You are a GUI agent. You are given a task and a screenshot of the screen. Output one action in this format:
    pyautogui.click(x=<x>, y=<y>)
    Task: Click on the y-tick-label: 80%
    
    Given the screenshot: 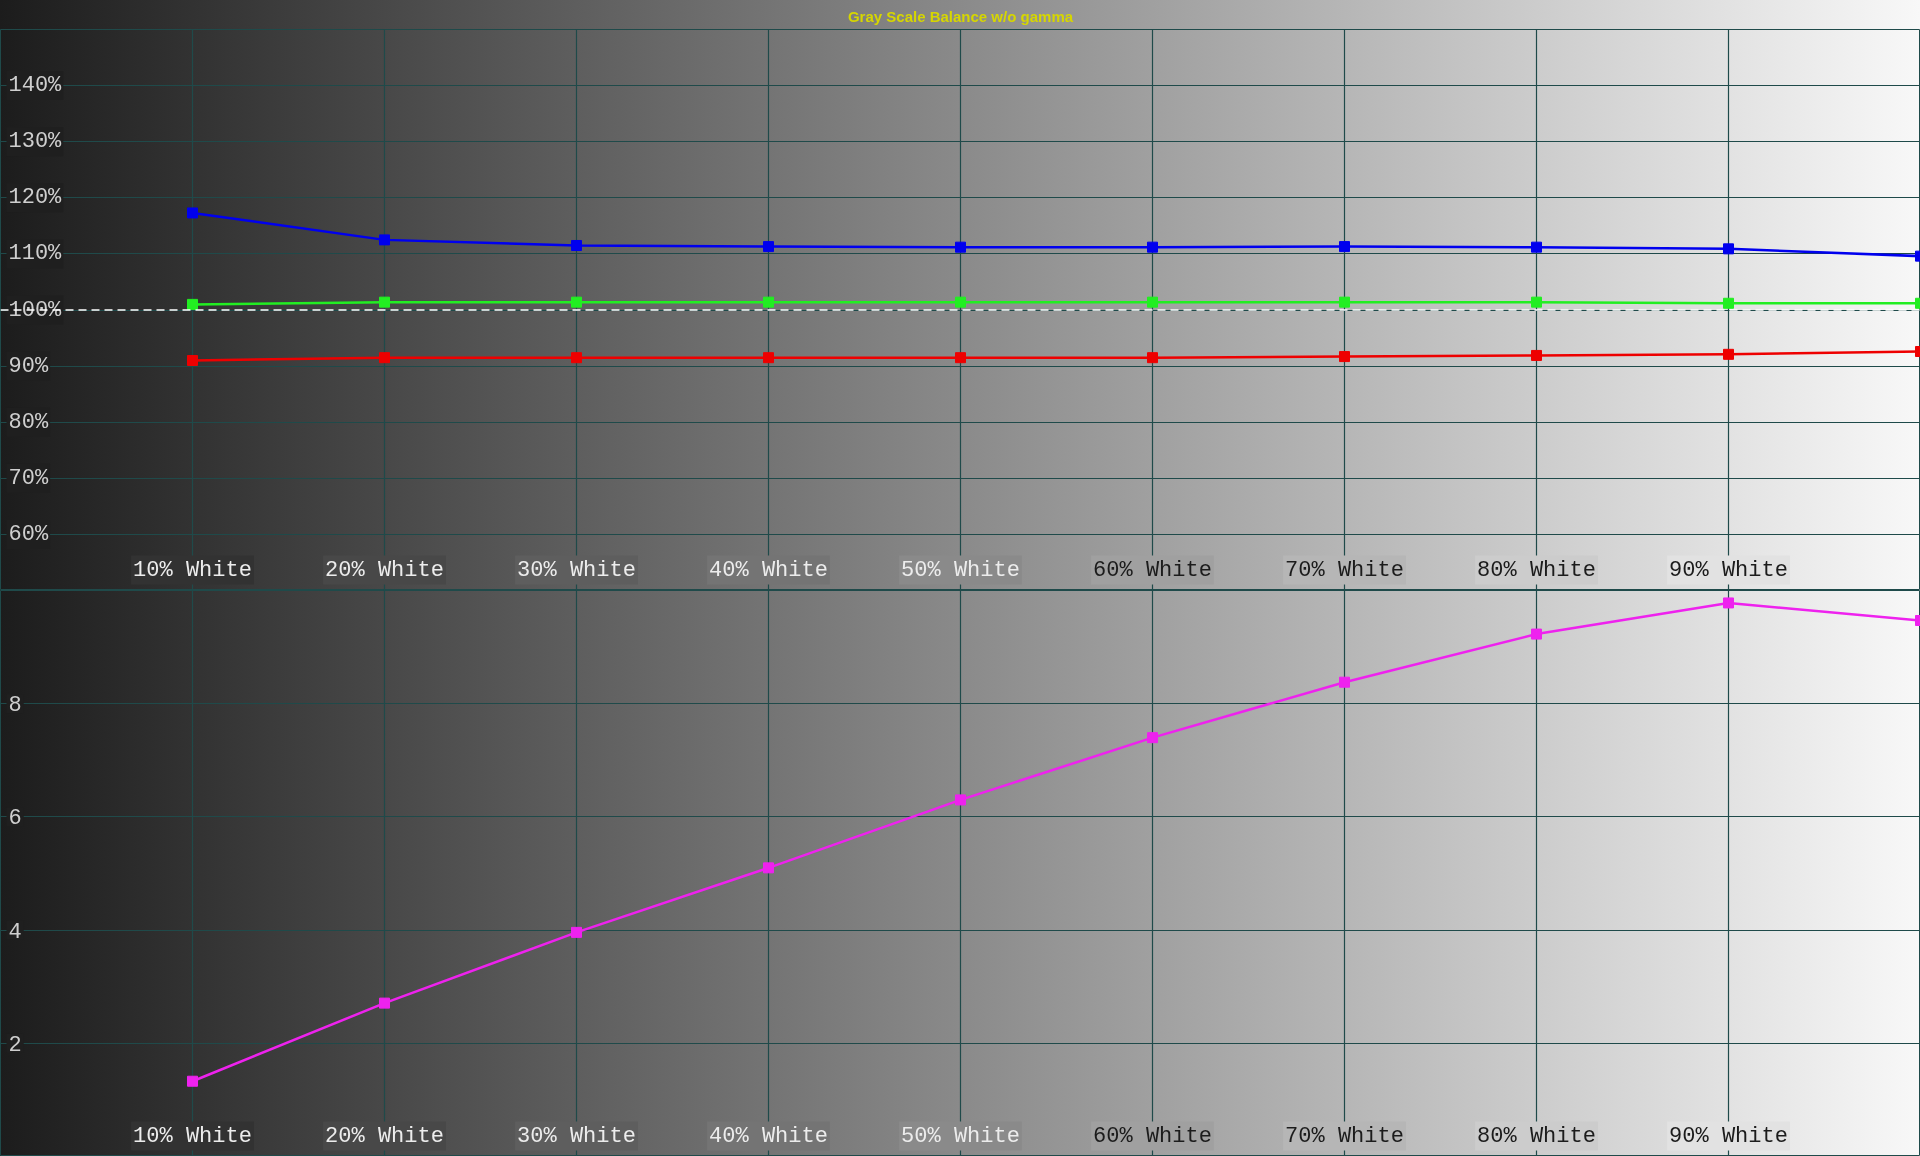 What is the action you would take?
    pyautogui.click(x=28, y=422)
    